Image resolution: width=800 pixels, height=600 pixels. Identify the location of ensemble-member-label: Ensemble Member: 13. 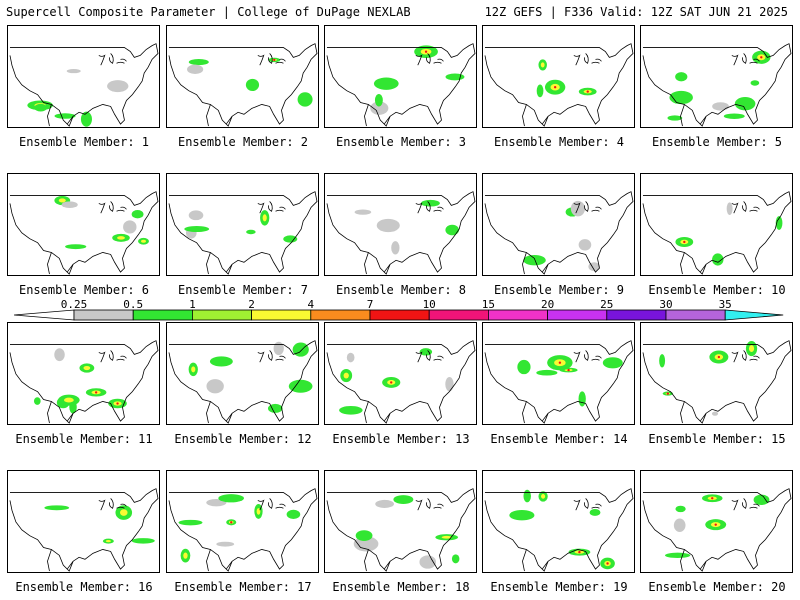
(401, 439).